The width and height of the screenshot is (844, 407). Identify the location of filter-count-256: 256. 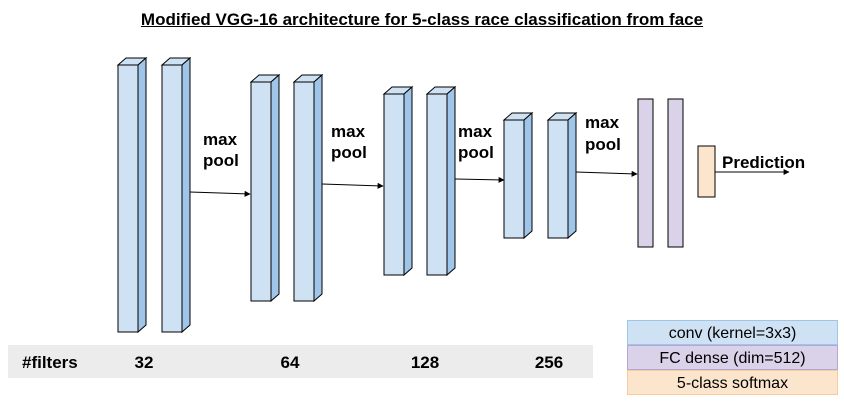
(549, 362).